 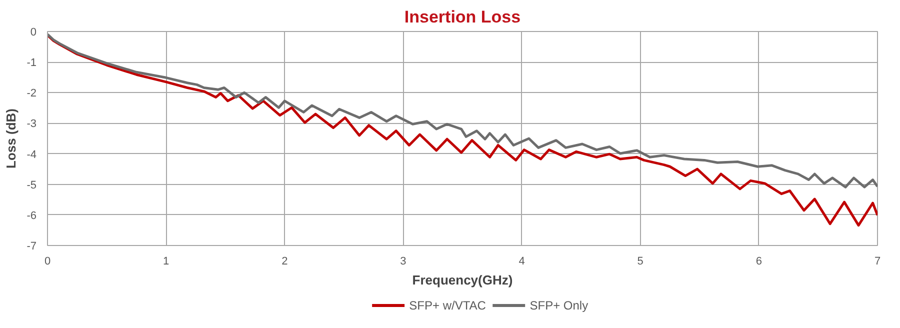 What do you see at coordinates (447, 305) in the screenshot?
I see `legend-label: SFP+ w/VTAC` at bounding box center [447, 305].